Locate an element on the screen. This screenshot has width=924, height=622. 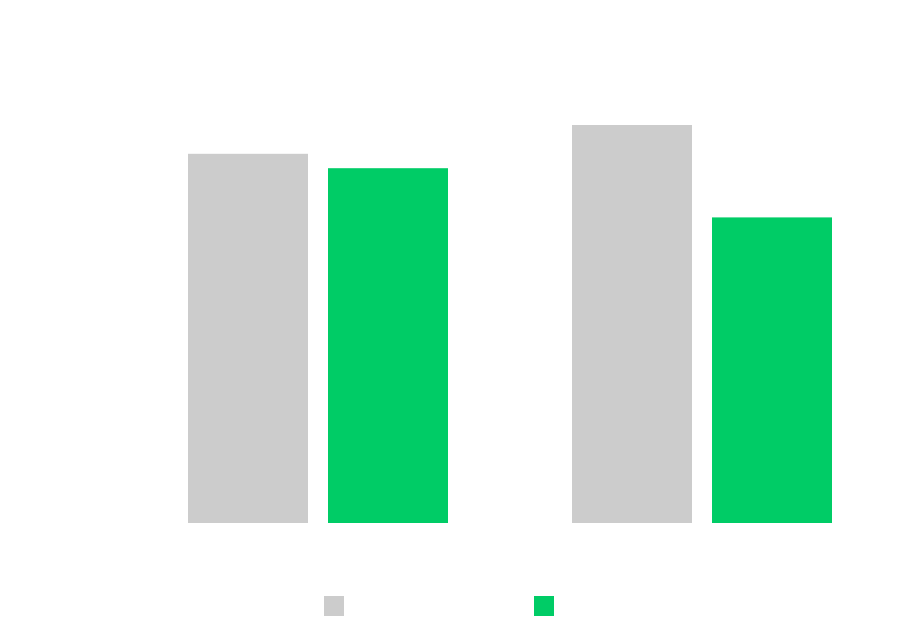
legend is located at coordinates (439, 606).